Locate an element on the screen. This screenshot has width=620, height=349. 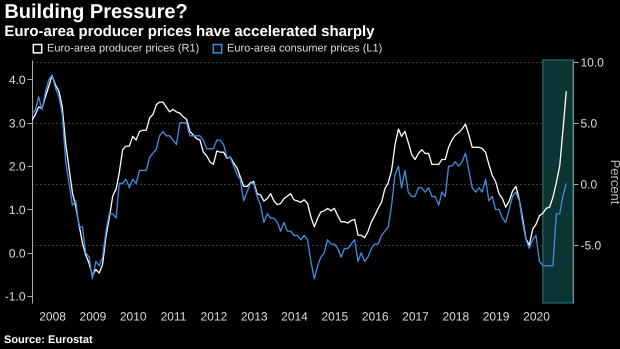
source-note: Source: Eurostat is located at coordinates (48, 340).